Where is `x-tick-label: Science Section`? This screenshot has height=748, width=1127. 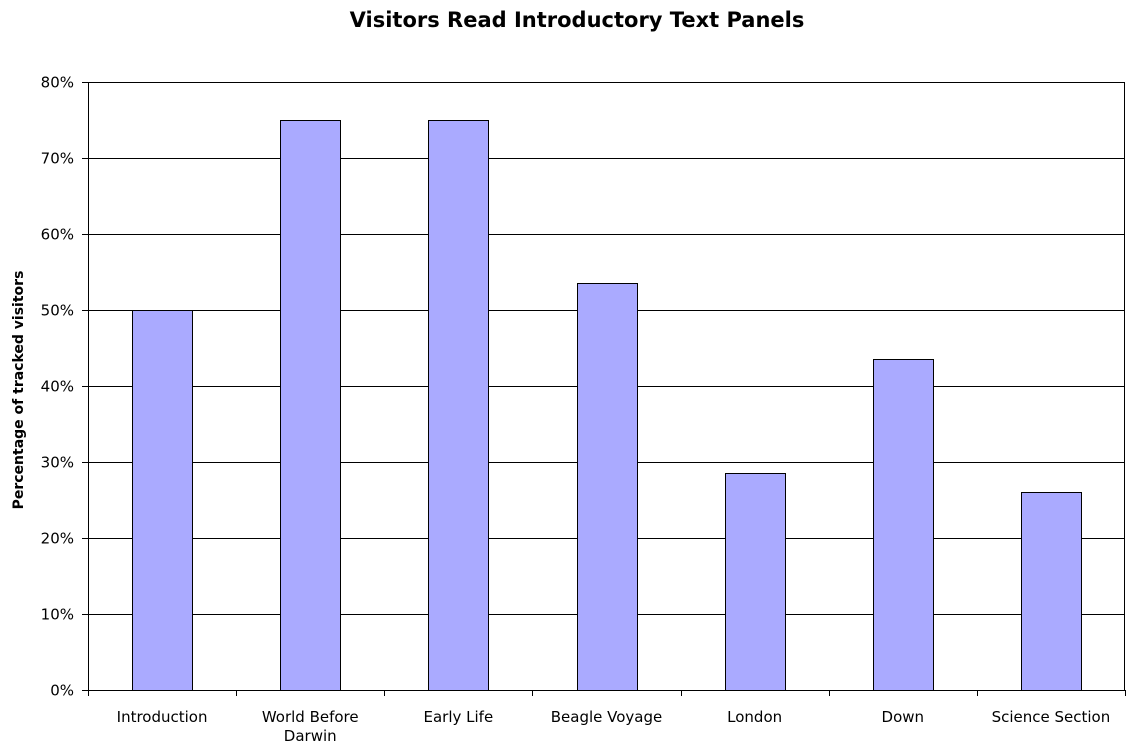 x-tick-label: Science Section is located at coordinates (1051, 717).